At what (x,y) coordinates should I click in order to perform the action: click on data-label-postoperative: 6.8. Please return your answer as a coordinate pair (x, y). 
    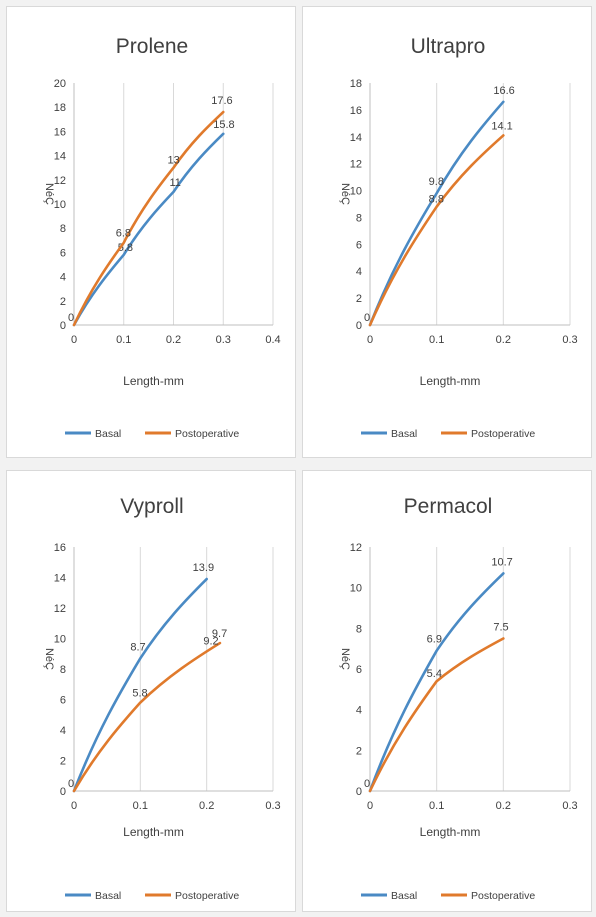
    Looking at the image, I should click on (123, 234).